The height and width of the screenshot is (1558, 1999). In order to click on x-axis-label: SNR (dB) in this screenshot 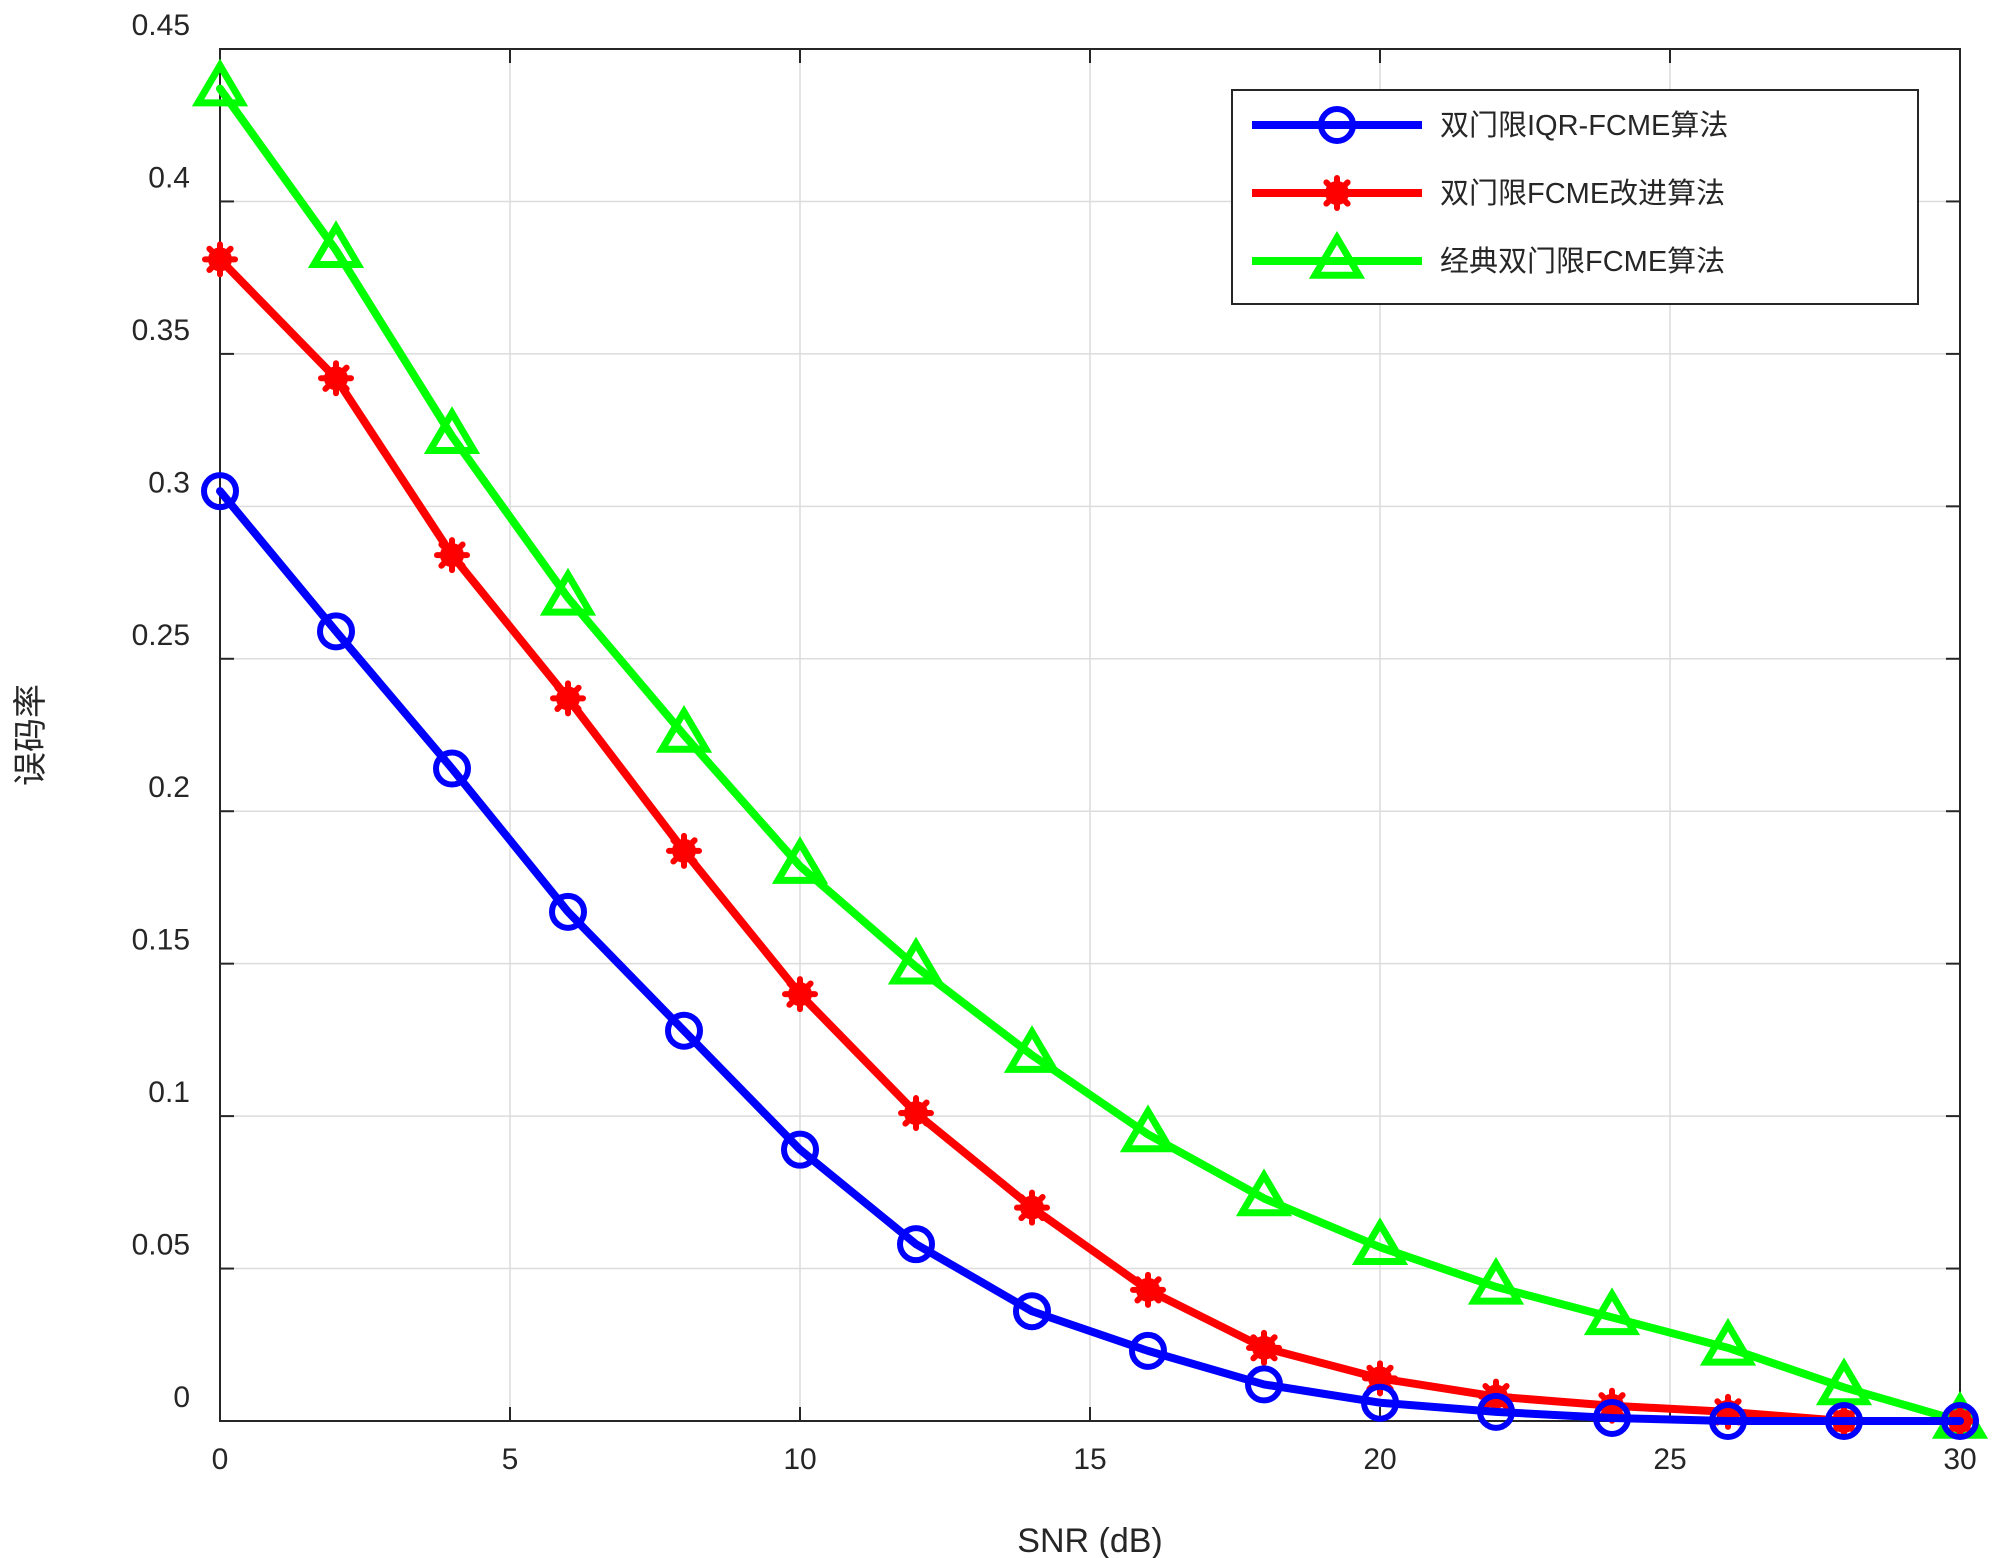, I will do `click(1089, 1540)`.